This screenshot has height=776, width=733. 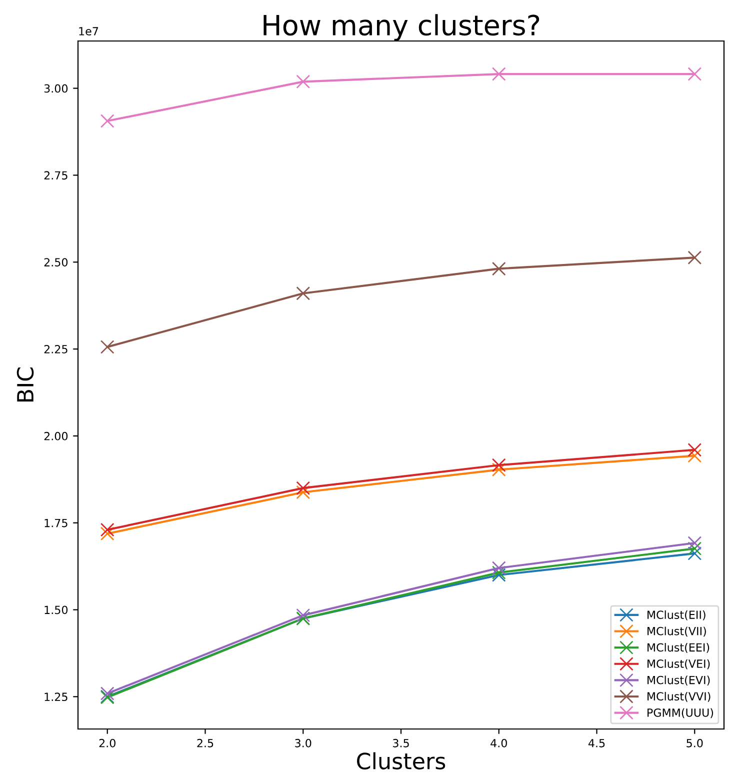 I want to click on y-tick-label: 1.50, so click(x=56, y=610).